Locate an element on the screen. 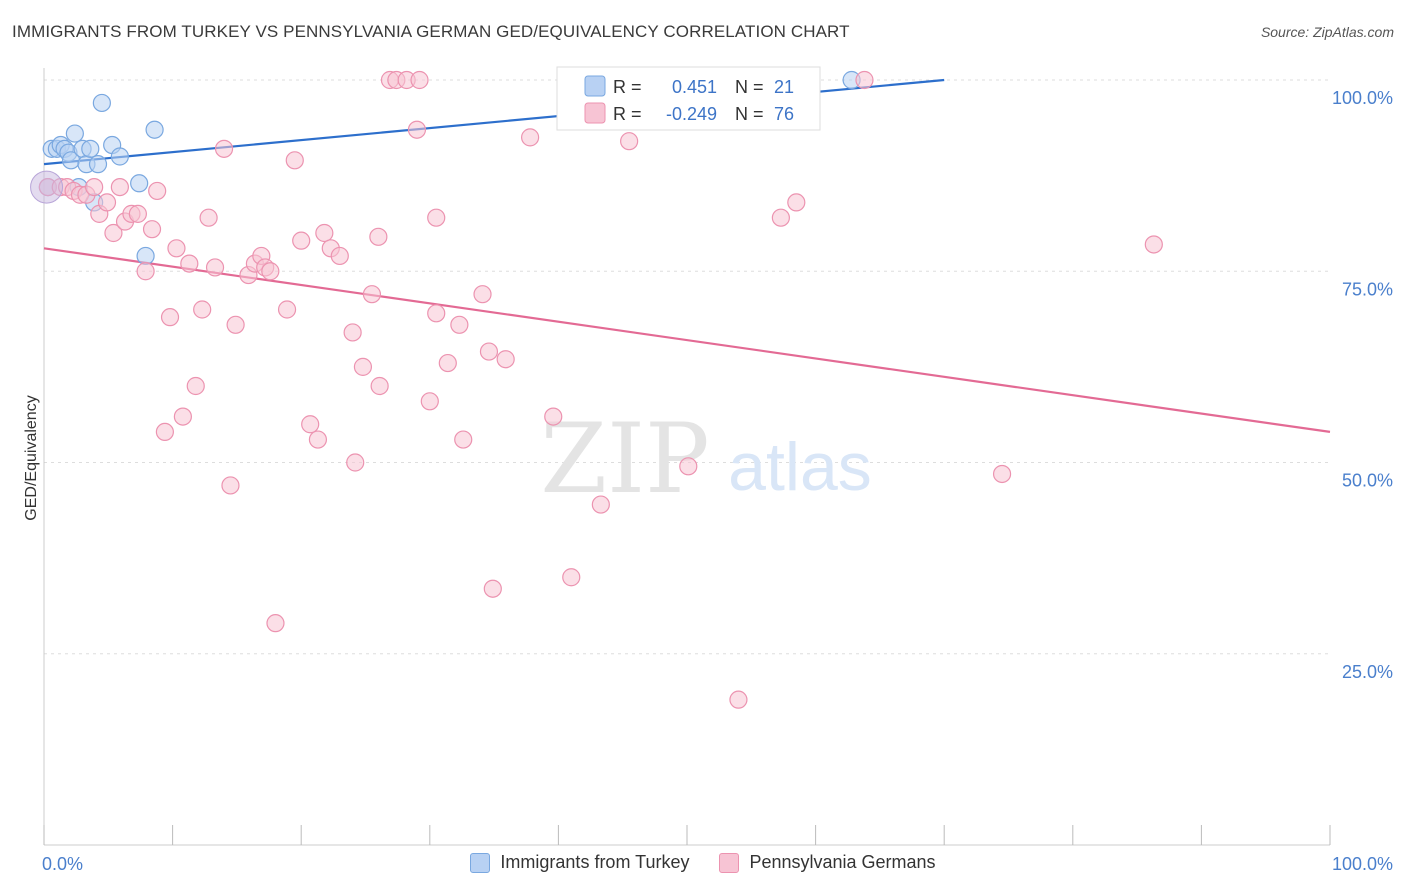 This screenshot has height=892, width=1406. y-tick-labels: 100.0% 75.0% 50.0% 25.0% is located at coordinates (1362, 385).